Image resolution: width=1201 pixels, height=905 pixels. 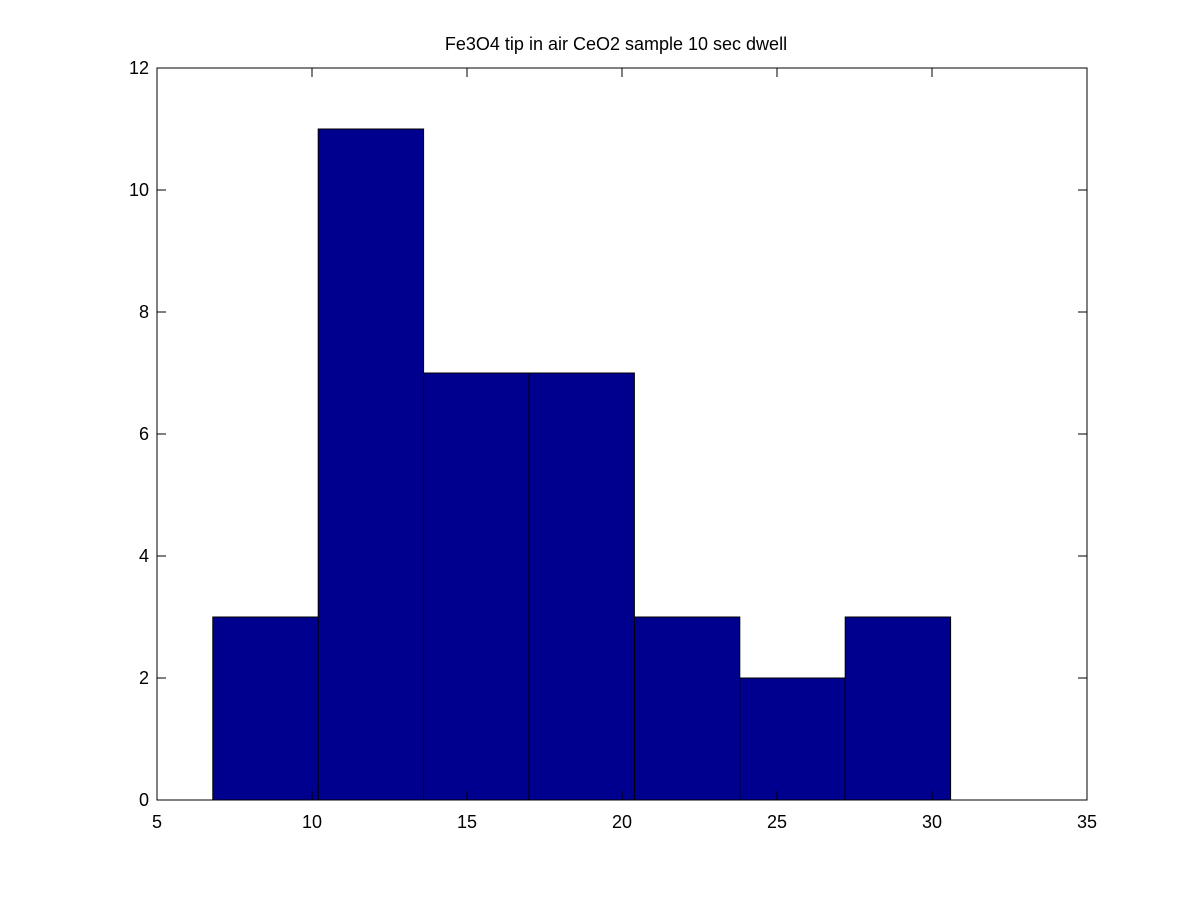 I want to click on x-tick-label: 20, so click(x=622, y=822).